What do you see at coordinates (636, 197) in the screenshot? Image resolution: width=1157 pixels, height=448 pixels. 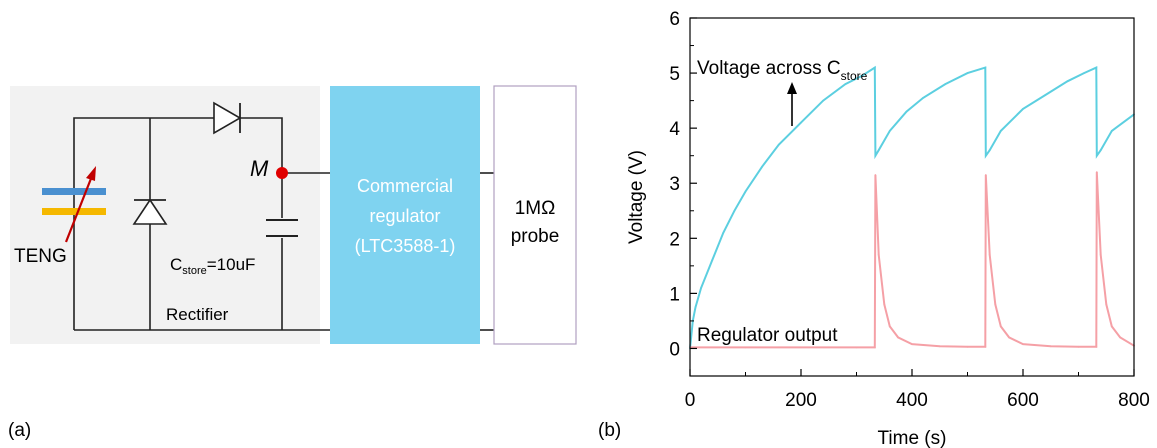 I see `y-axis-label: Voltage (V)` at bounding box center [636, 197].